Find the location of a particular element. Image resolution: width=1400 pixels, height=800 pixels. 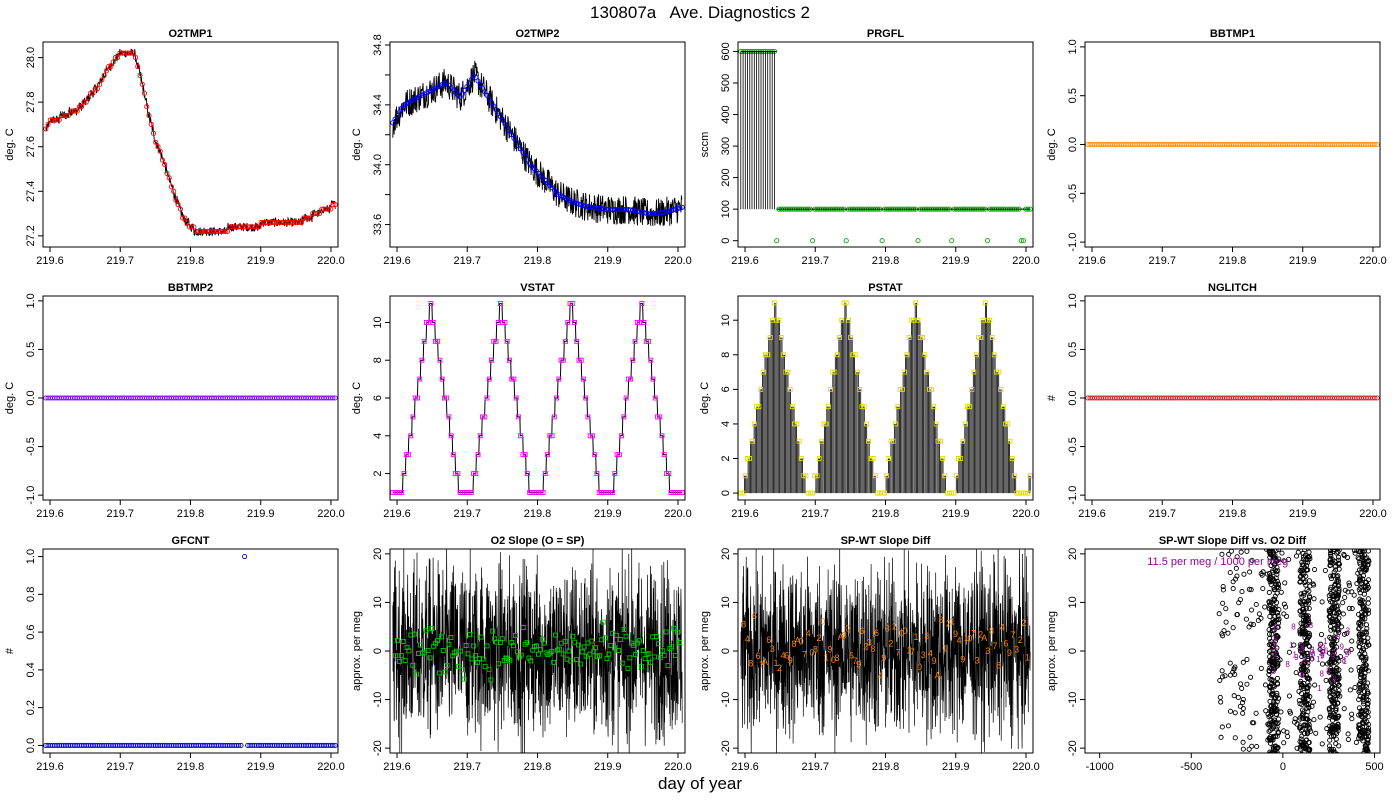

panel-title: O2 Slope (O = SP) is located at coordinates (538, 541).